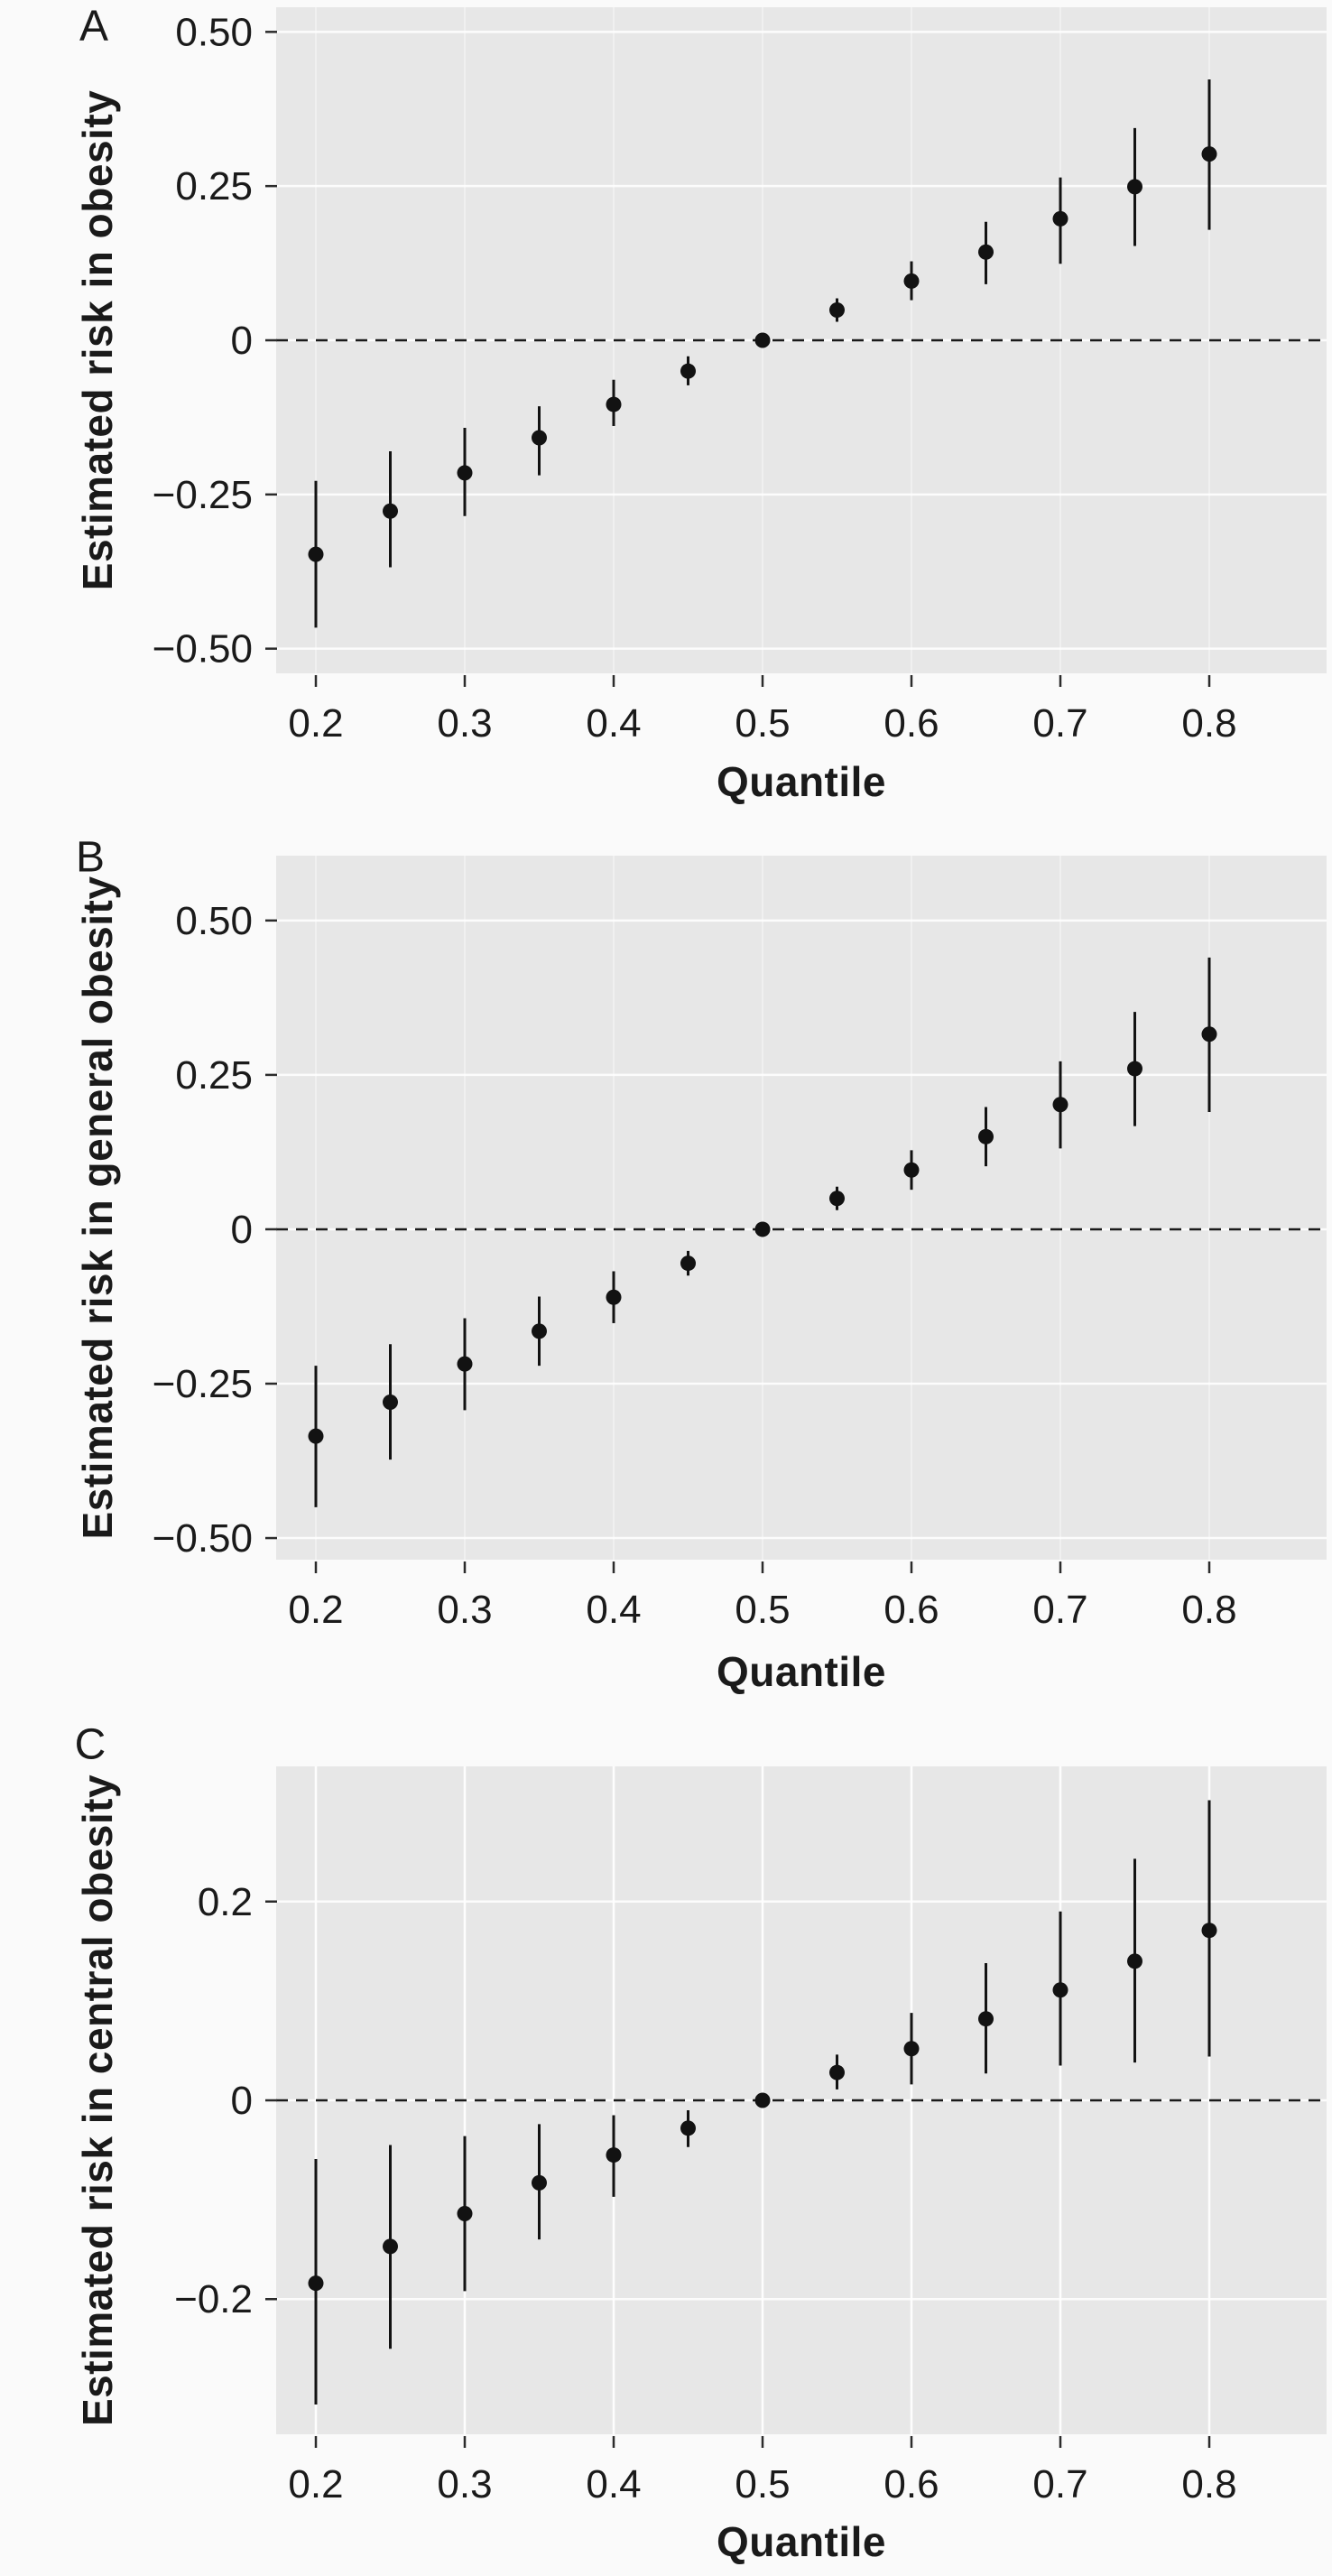 The image size is (1332, 2576). I want to click on x-axis-title-b: Quantile, so click(801, 1672).